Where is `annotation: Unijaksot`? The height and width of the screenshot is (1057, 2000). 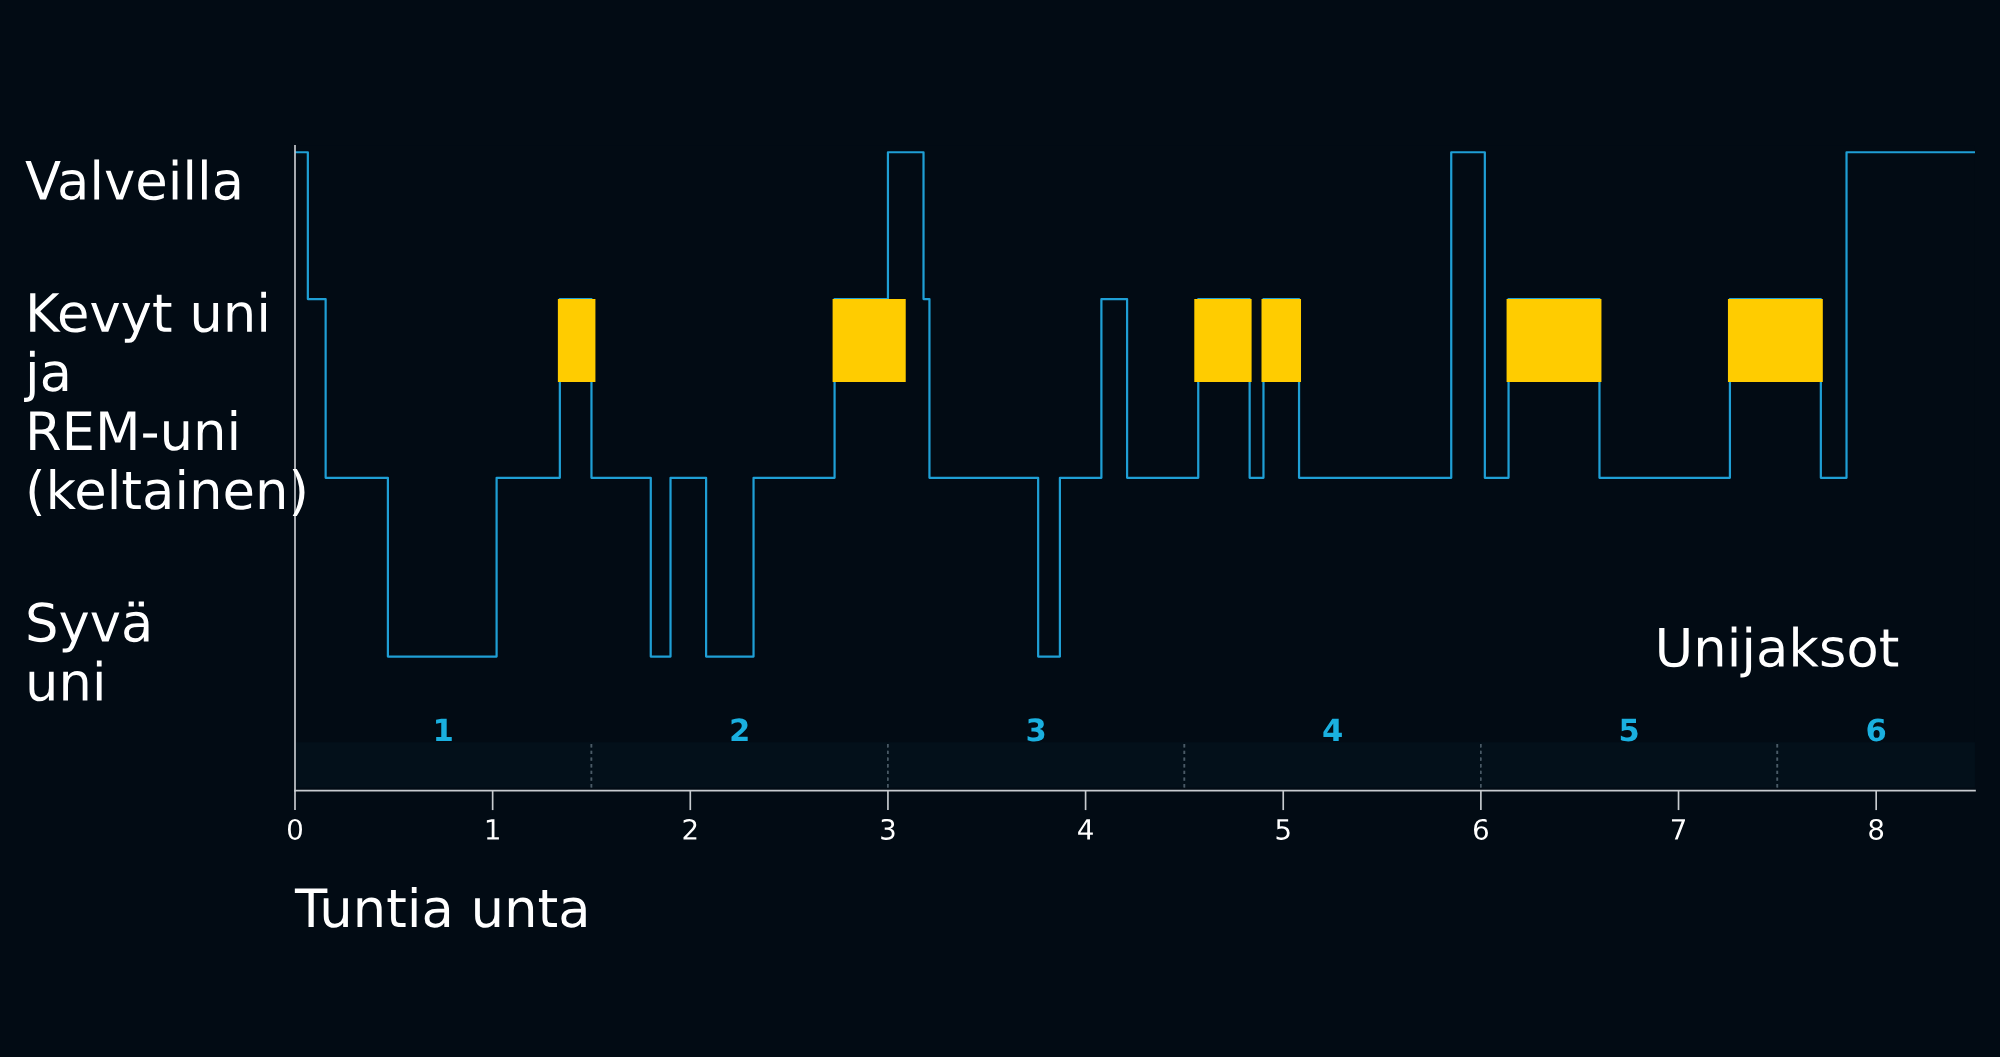
annotation: Unijaksot is located at coordinates (1779, 652).